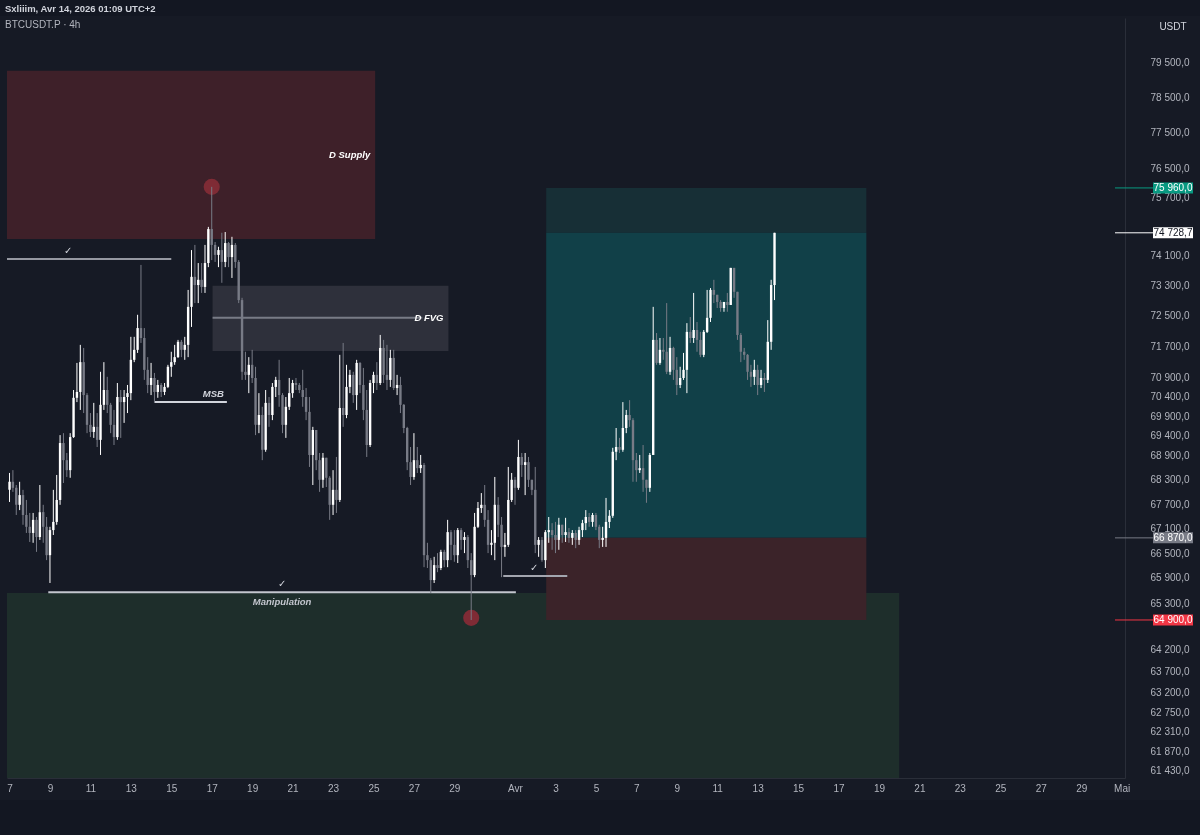  What do you see at coordinates (1170, 504) in the screenshot?
I see `y-tick-label: 67 700,0` at bounding box center [1170, 504].